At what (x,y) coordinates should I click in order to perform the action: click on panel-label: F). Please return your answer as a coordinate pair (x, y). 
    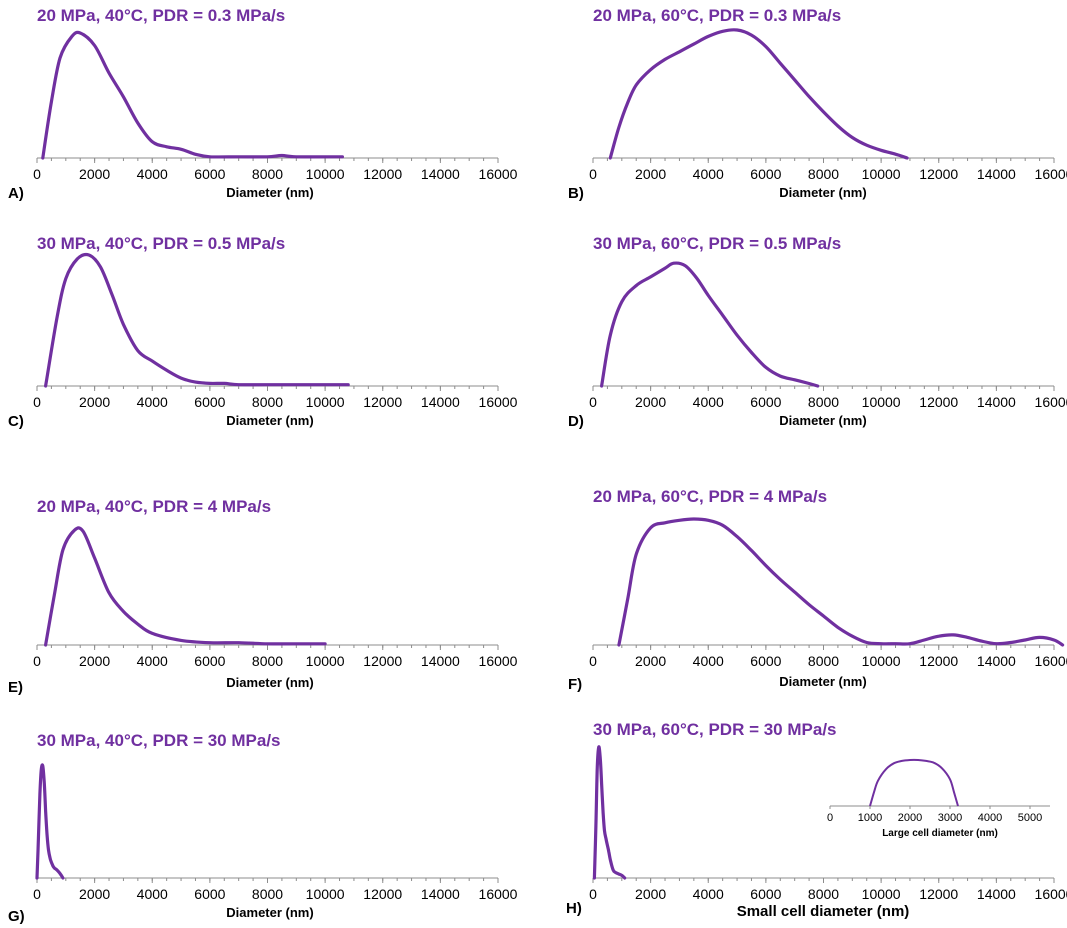
    Looking at the image, I should click on (575, 684).